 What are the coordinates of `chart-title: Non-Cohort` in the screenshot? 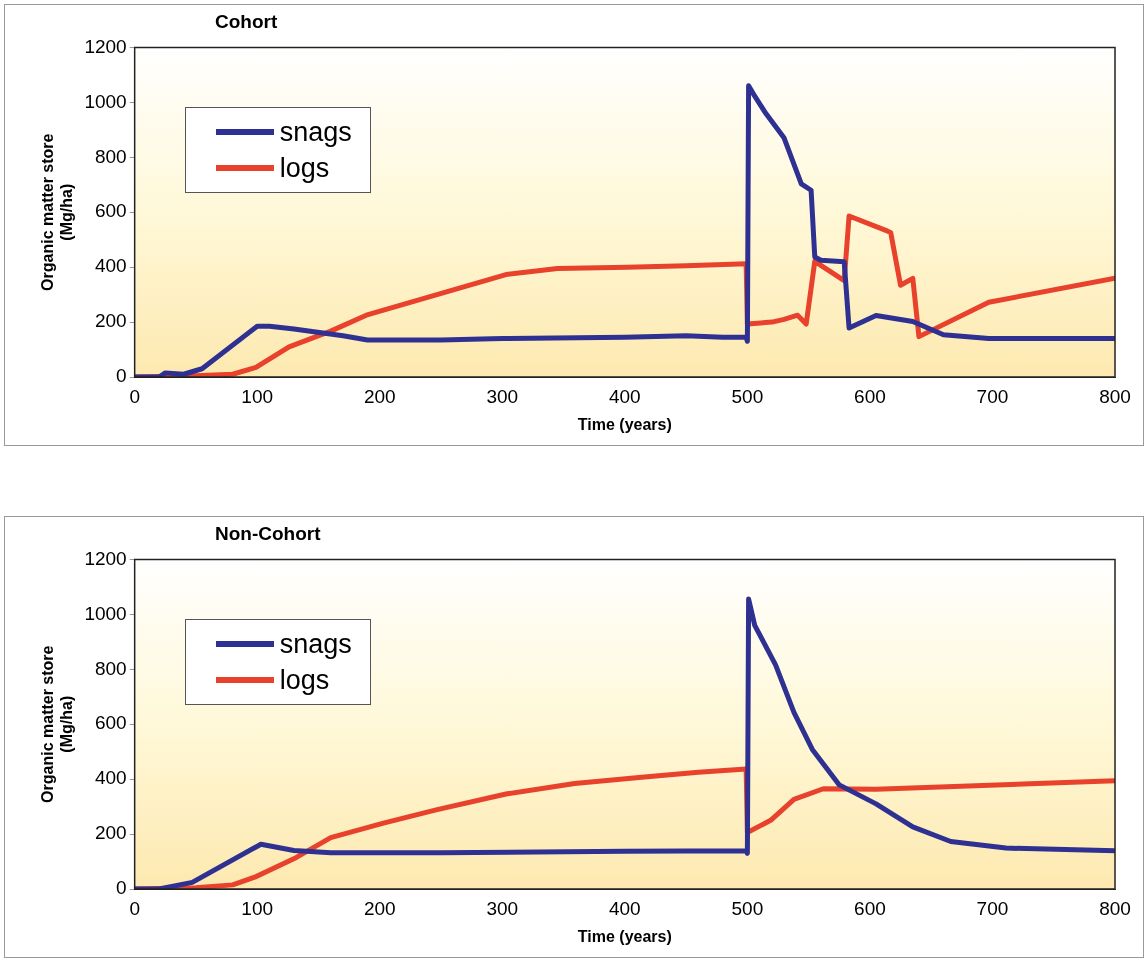 It's located at (268, 534).